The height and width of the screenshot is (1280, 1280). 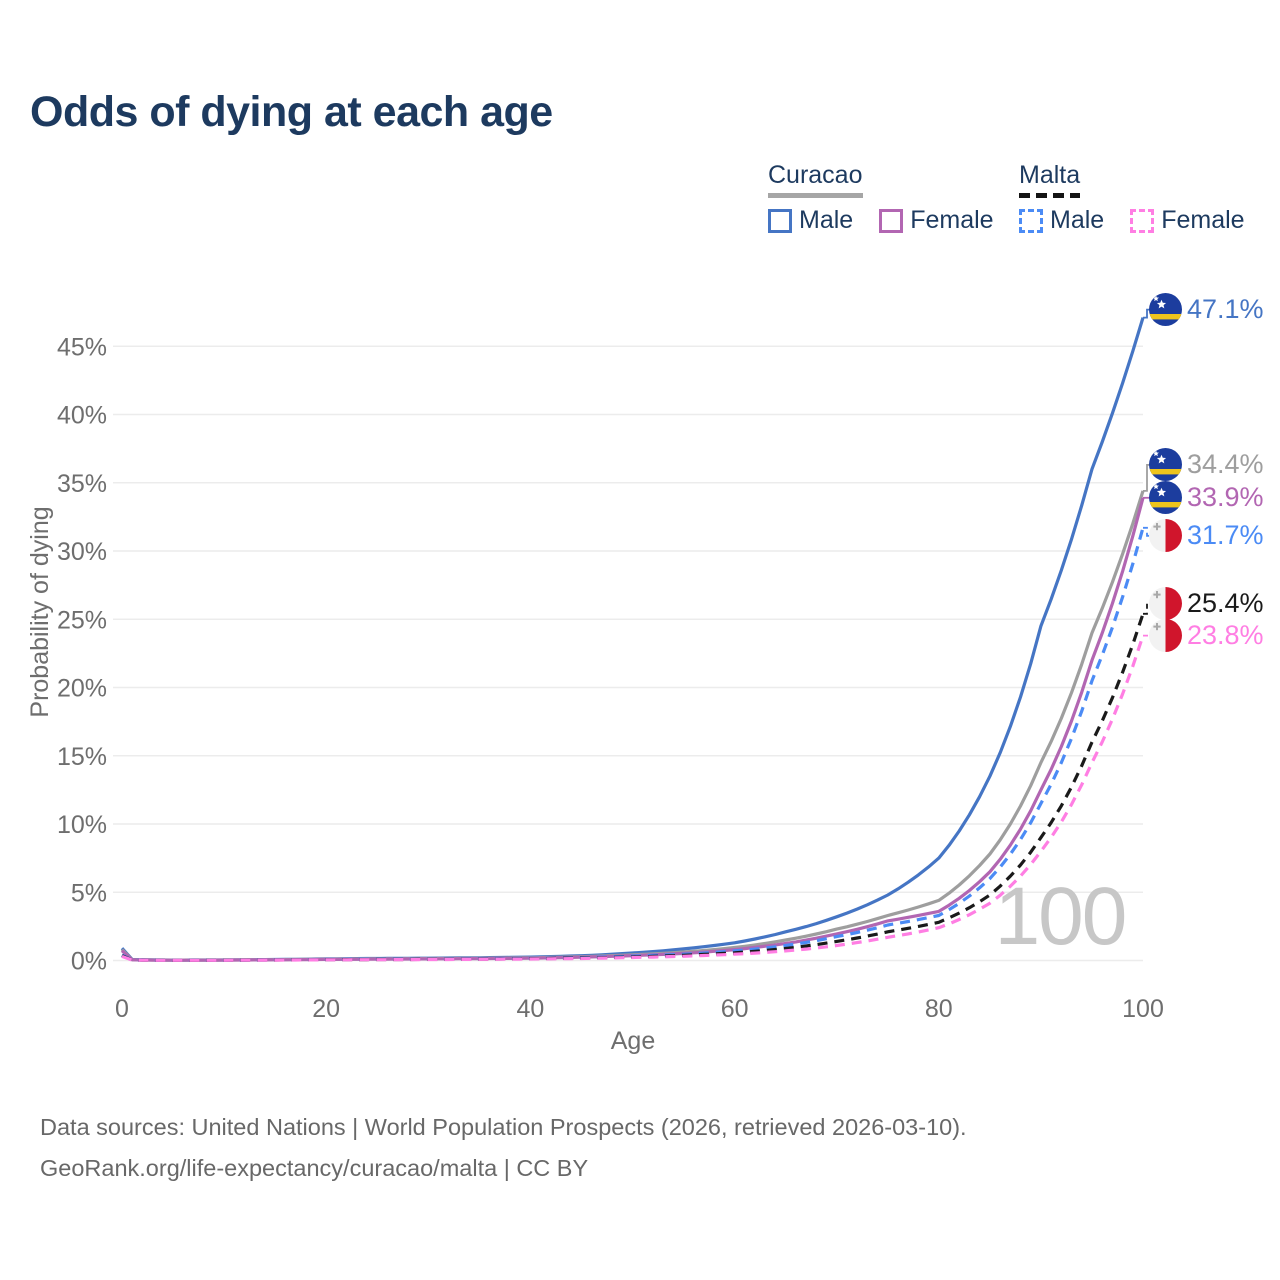 What do you see at coordinates (1225, 497) in the screenshot?
I see `end-label-value: 33.9%` at bounding box center [1225, 497].